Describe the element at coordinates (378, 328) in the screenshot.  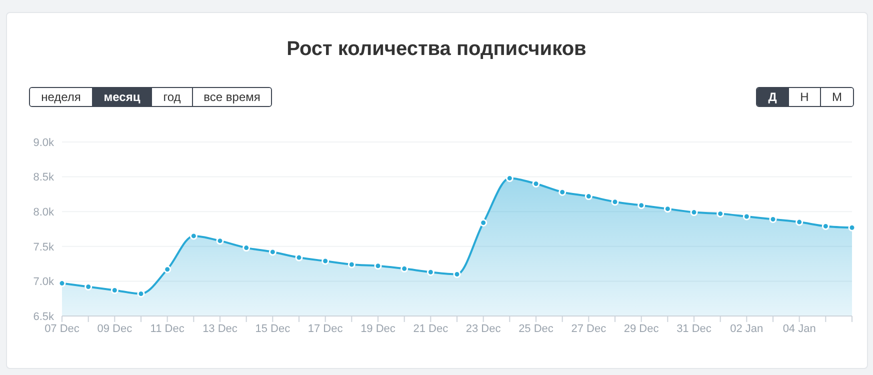
I see `x-tick-label: 19 Dec` at that location.